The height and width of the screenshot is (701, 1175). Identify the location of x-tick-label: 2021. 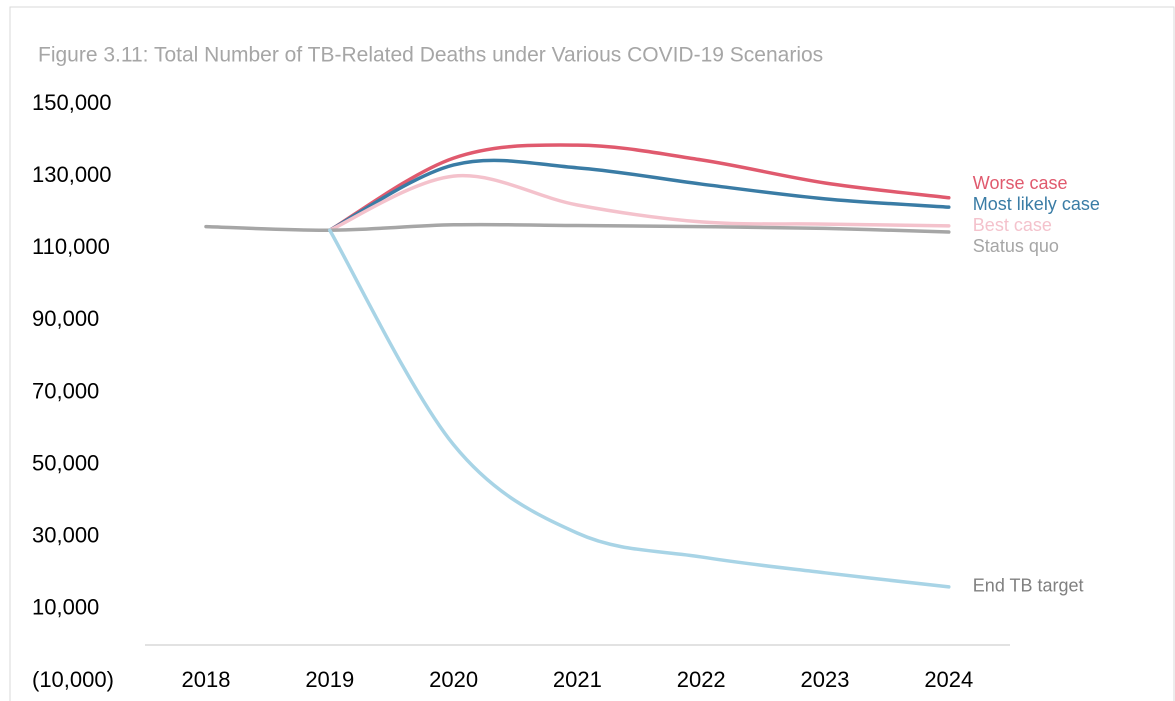
(577, 679).